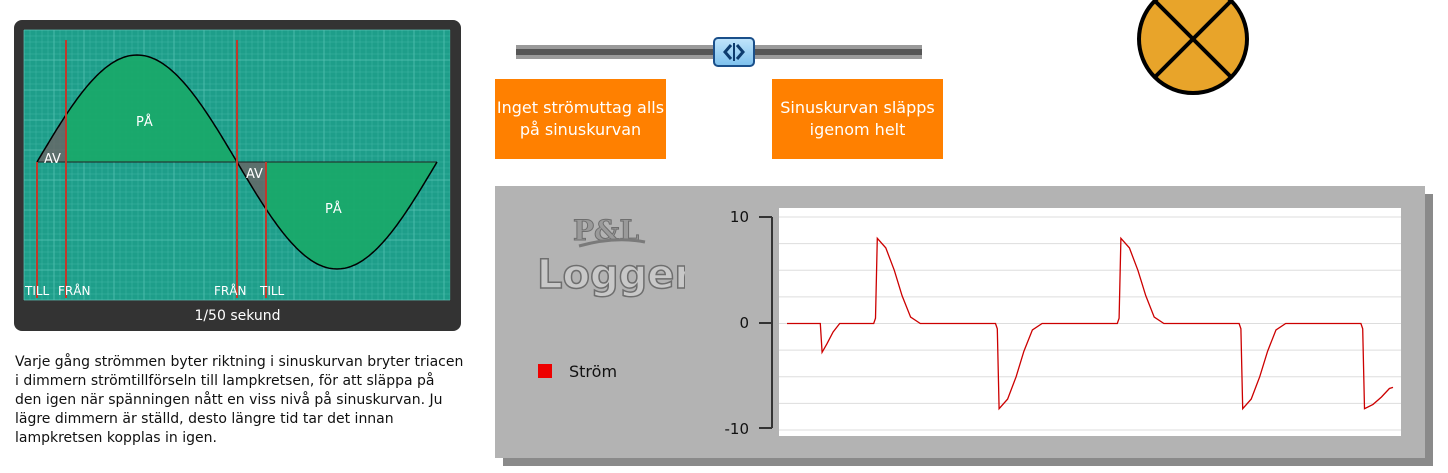  I want to click on no-current-label: Inget strömuttag alls på sinuskurvan, so click(580, 118).